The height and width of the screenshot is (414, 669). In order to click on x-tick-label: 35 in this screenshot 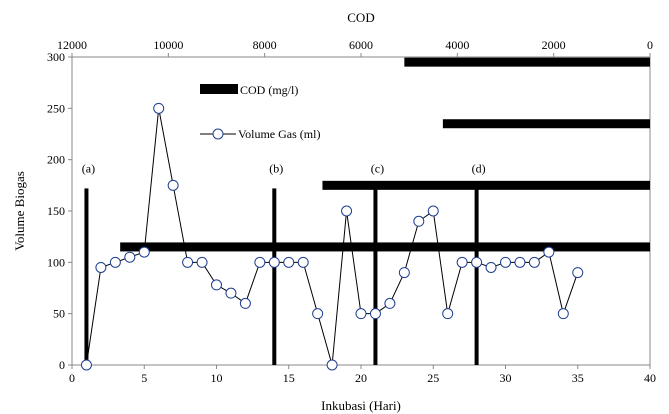, I will do `click(578, 378)`.